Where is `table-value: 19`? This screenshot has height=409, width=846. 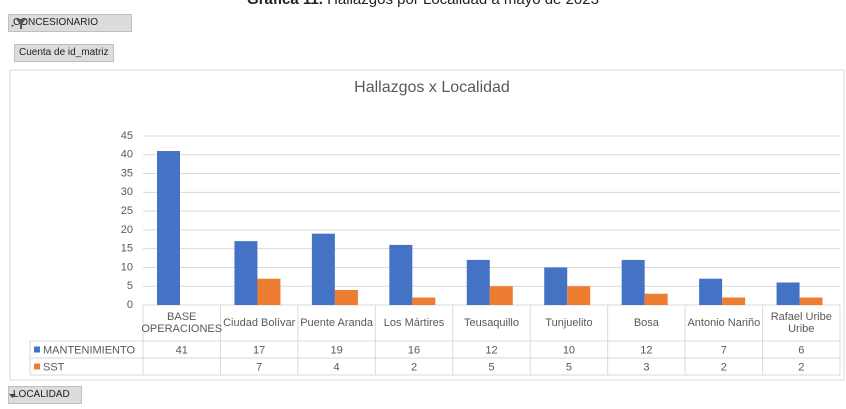
table-value: 19 is located at coordinates (336, 350).